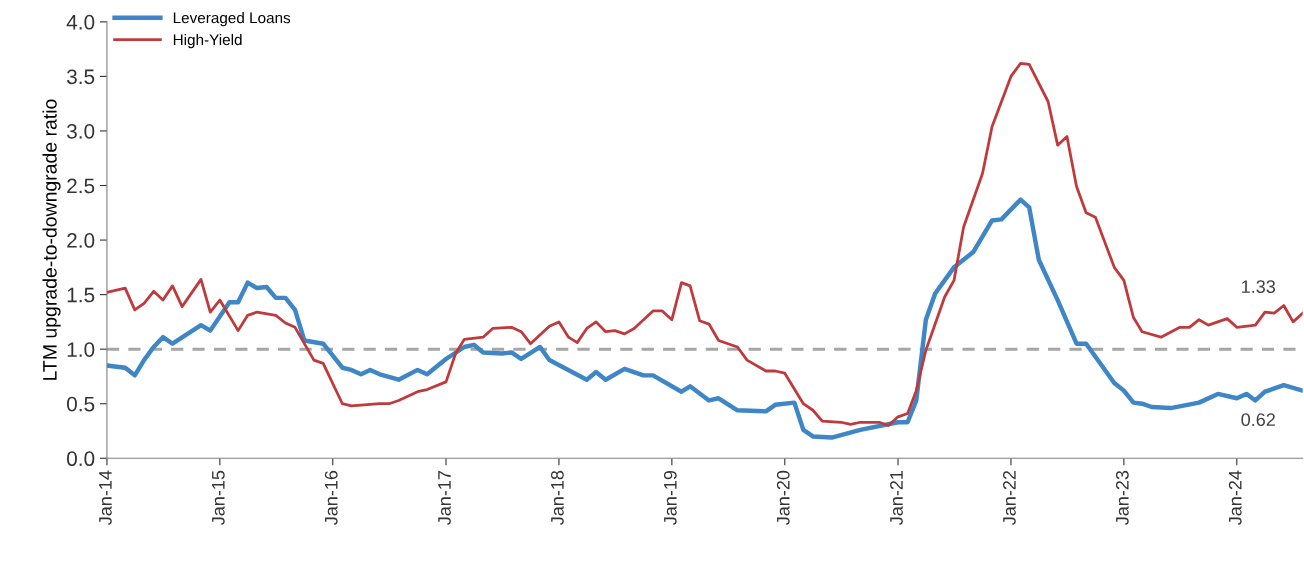  Describe the element at coordinates (218, 497) in the screenshot. I see `x-tick-label: Jan-15` at that location.